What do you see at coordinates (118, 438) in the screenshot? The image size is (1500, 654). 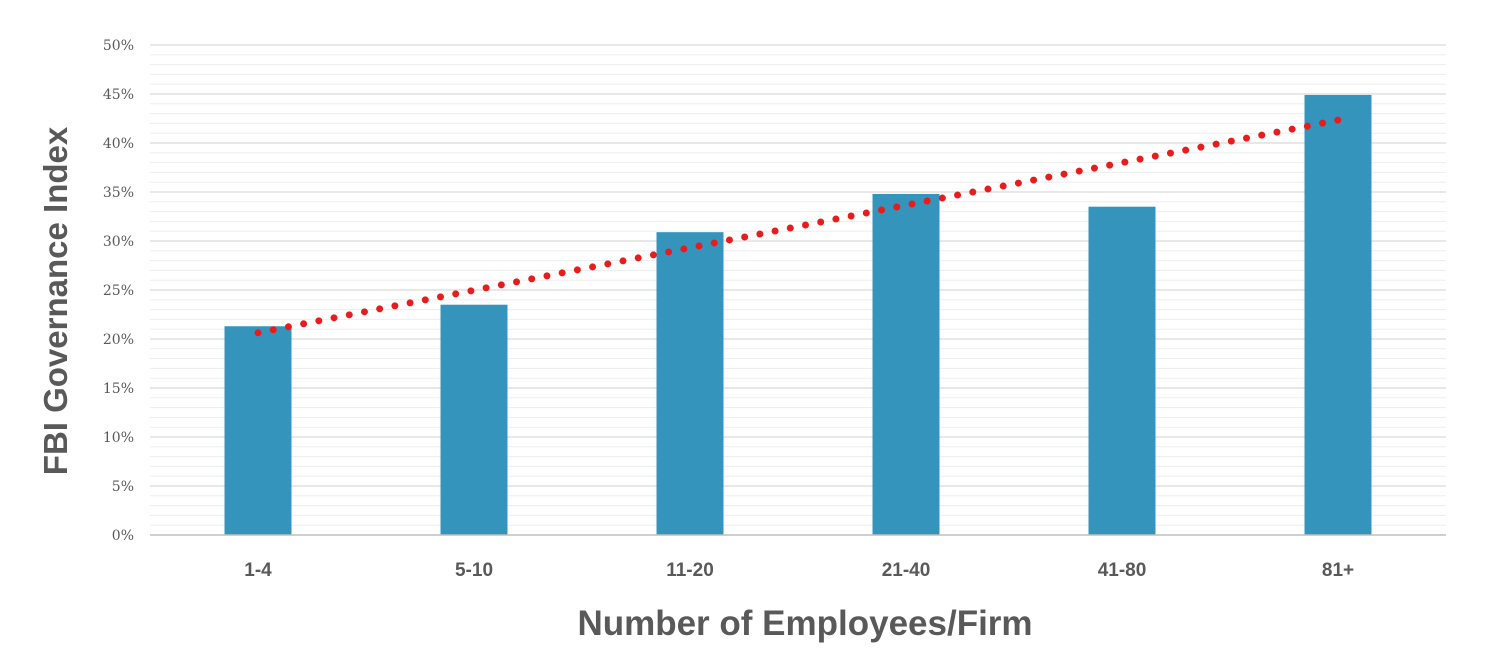 I see `y-tick-label: 10%` at bounding box center [118, 438].